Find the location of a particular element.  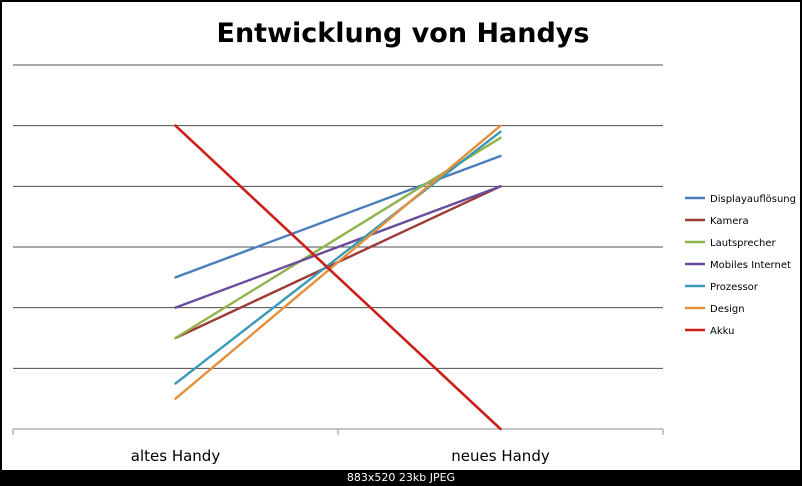

image-info-bar: 883x520 23kb JPEG is located at coordinates (401, 477).